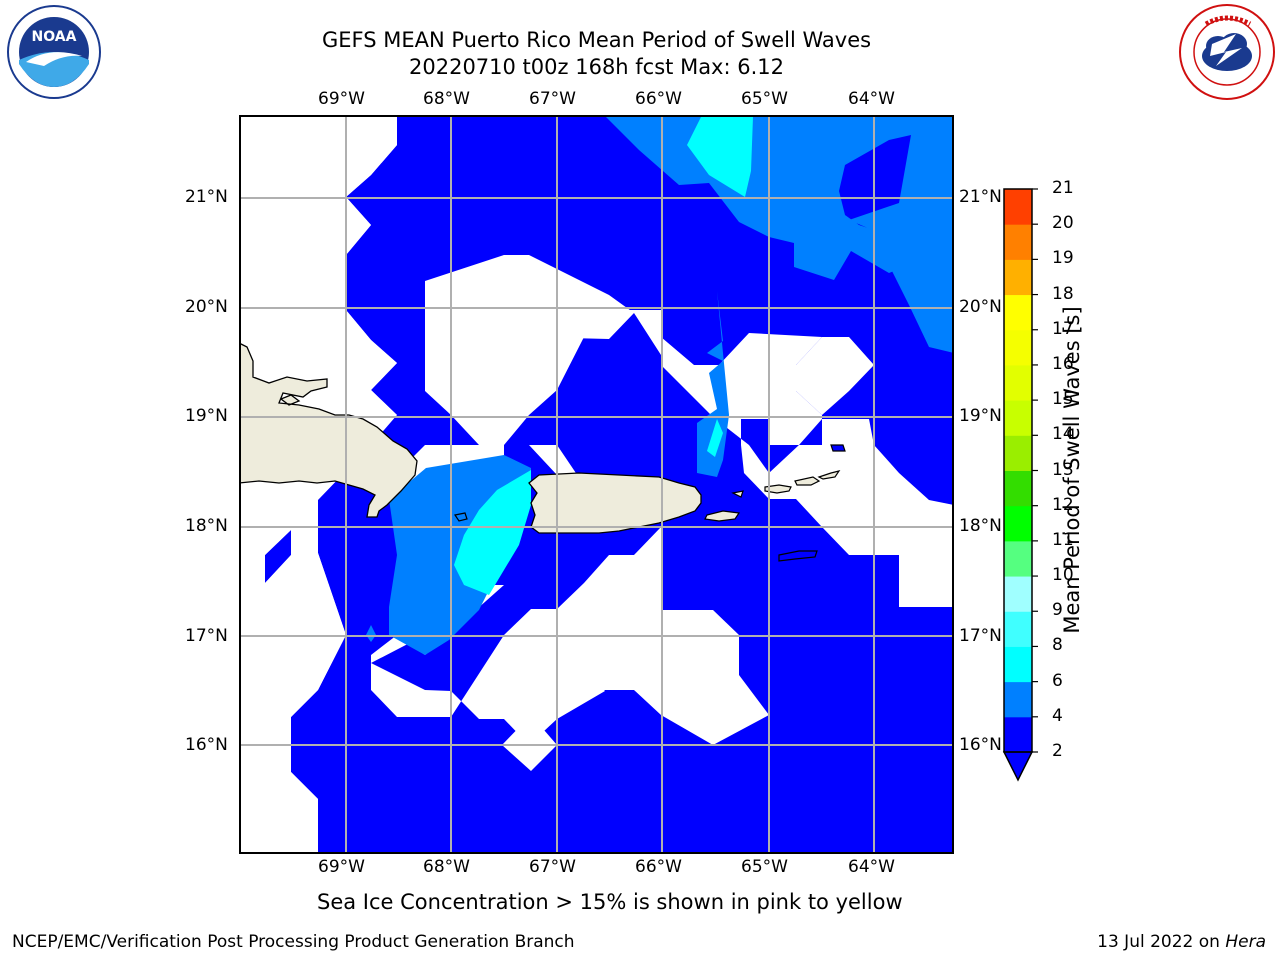 The height and width of the screenshot is (960, 1280). Describe the element at coordinates (461, 517) in the screenshot. I see `mona-island` at that location.